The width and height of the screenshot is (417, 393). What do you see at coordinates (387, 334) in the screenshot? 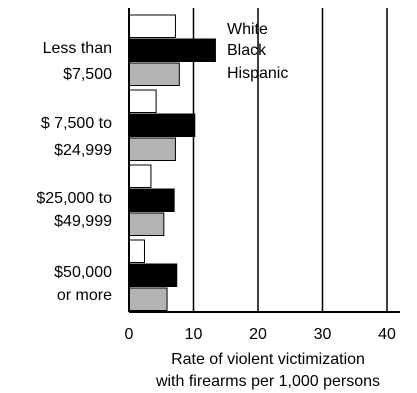
I see `x-tick-label-40: 40` at bounding box center [387, 334].